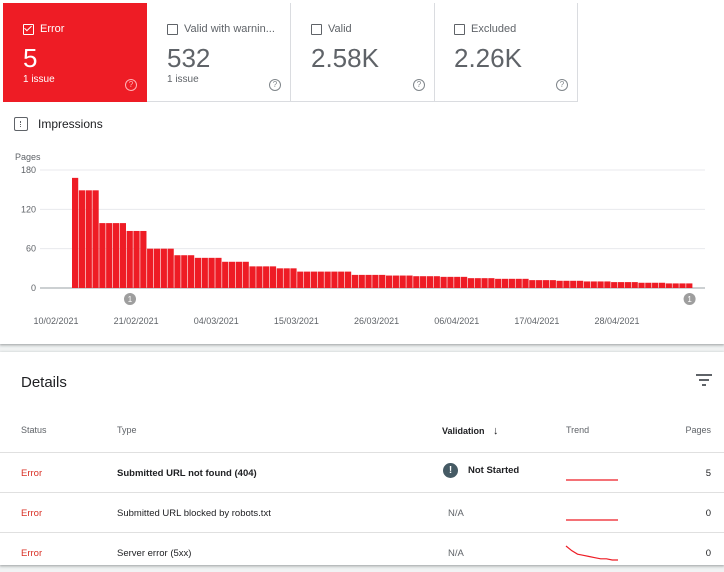 The image size is (724, 572). Describe the element at coordinates (21, 124) in the screenshot. I see `impressions-checkbox` at that location.